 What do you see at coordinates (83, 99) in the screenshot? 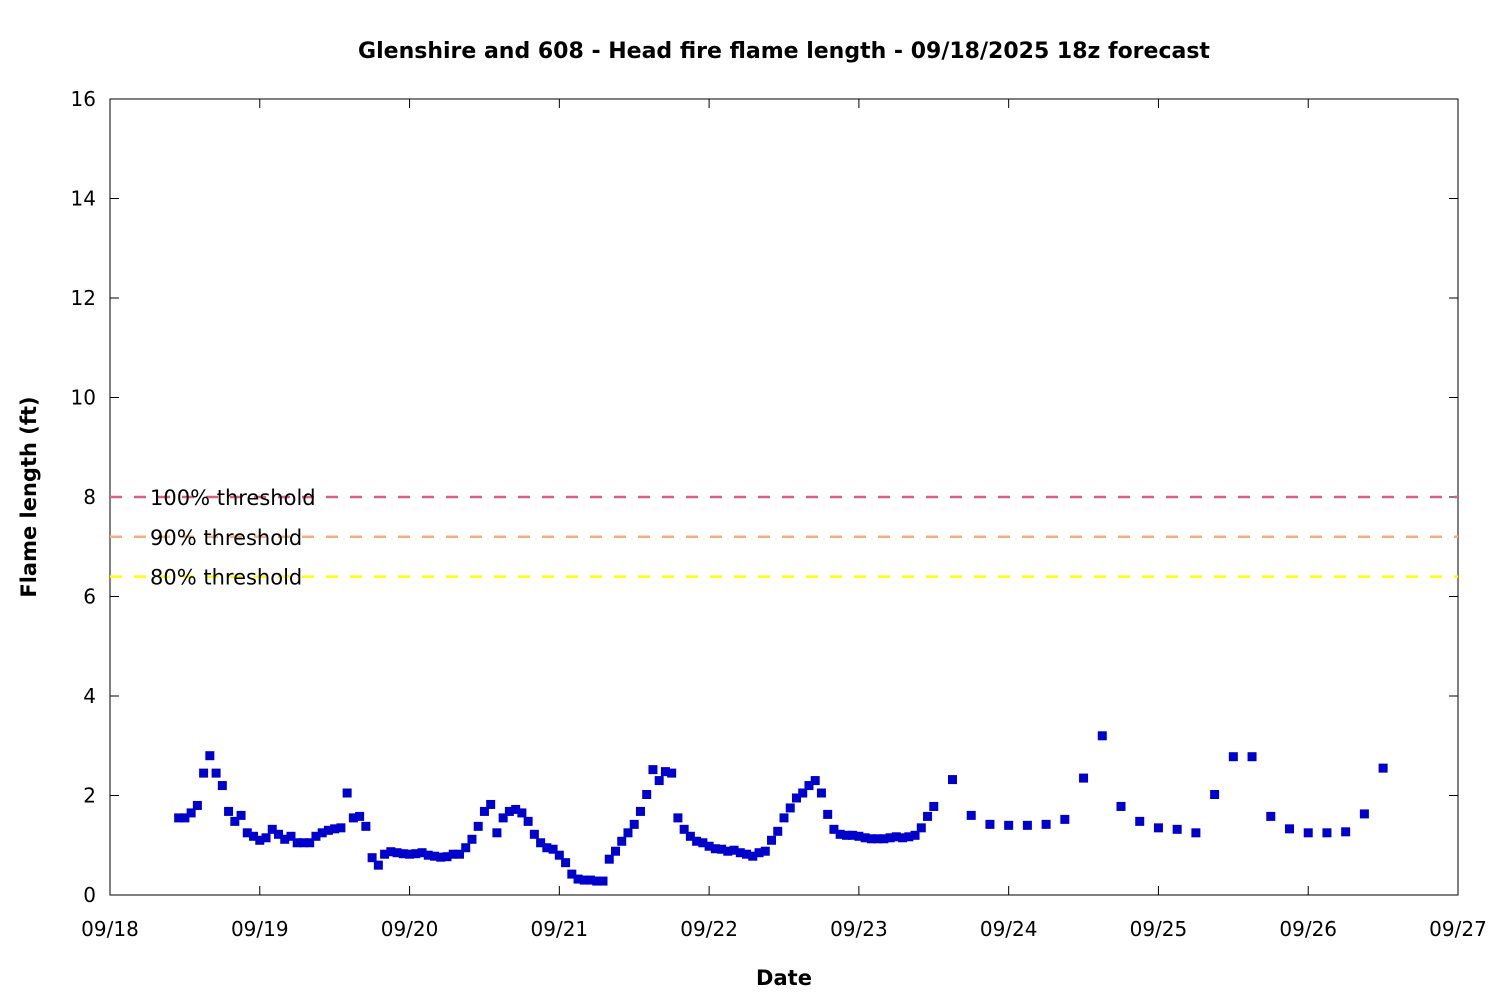
I see `y-tick-label: 16` at bounding box center [83, 99].